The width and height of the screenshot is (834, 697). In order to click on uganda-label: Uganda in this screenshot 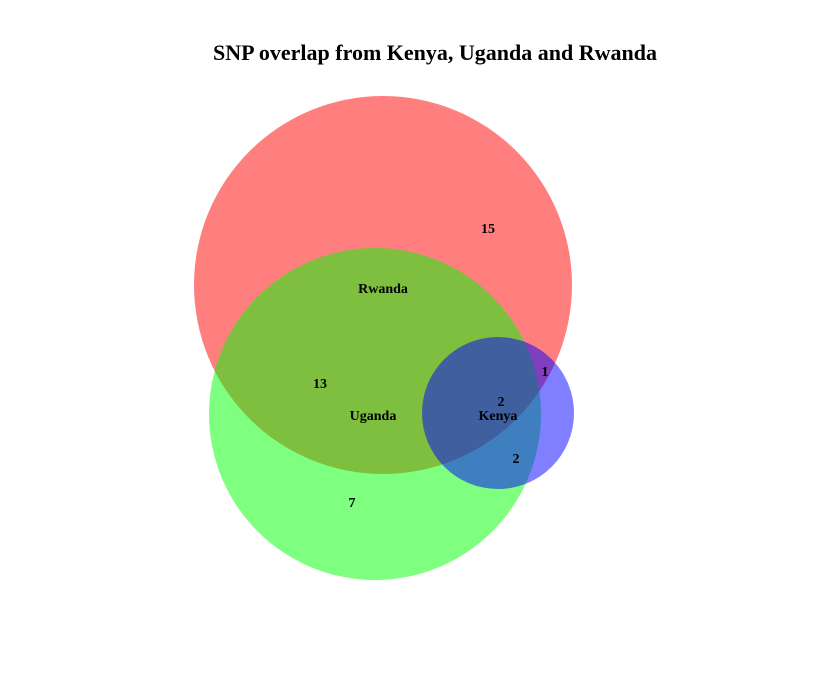, I will do `click(373, 416)`.